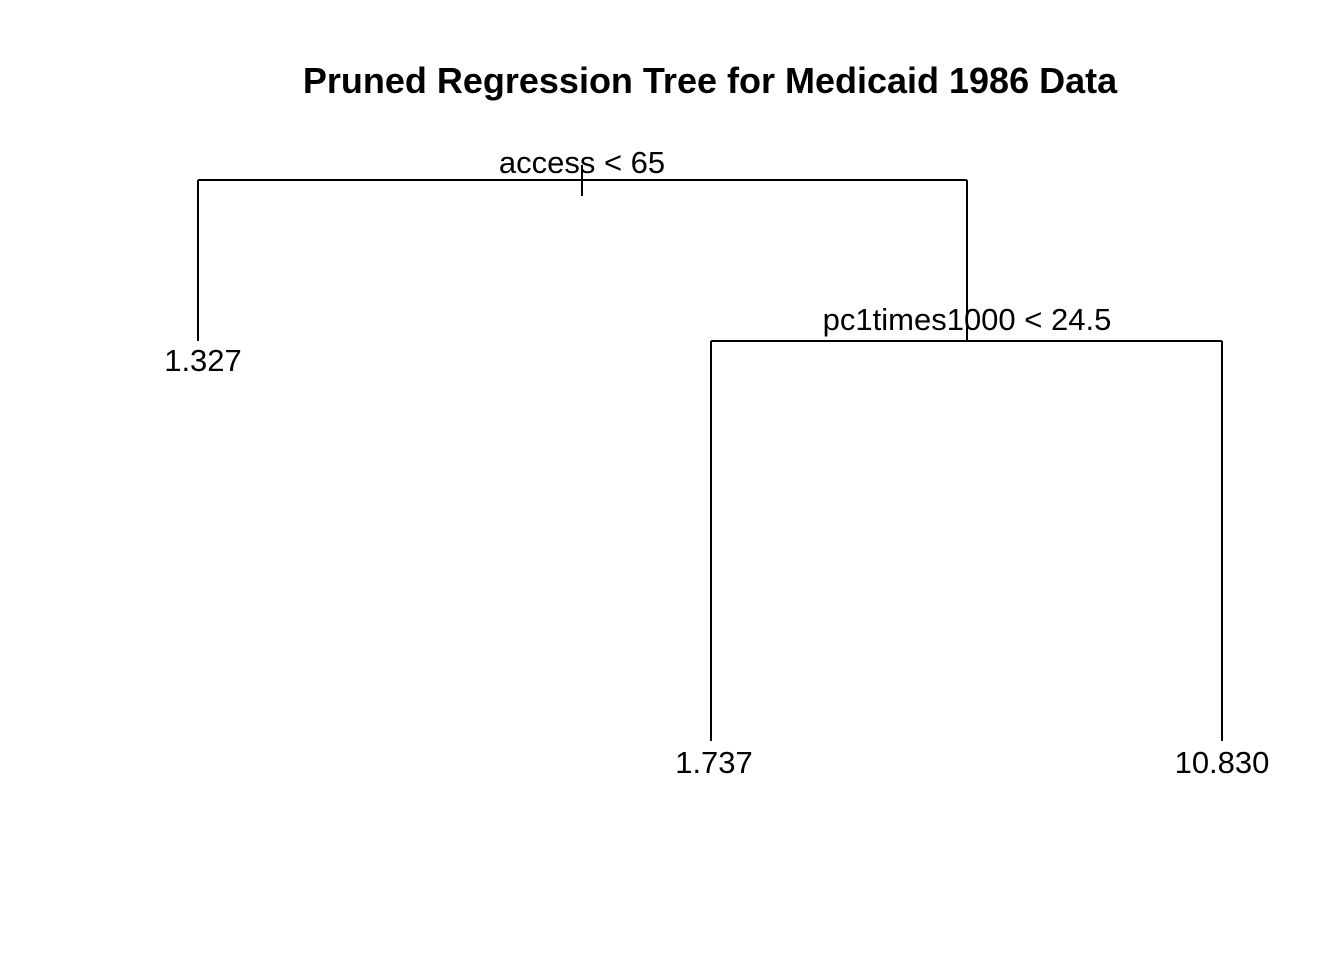  What do you see at coordinates (203, 360) in the screenshot?
I see `leaf-left-value: 1.327` at bounding box center [203, 360].